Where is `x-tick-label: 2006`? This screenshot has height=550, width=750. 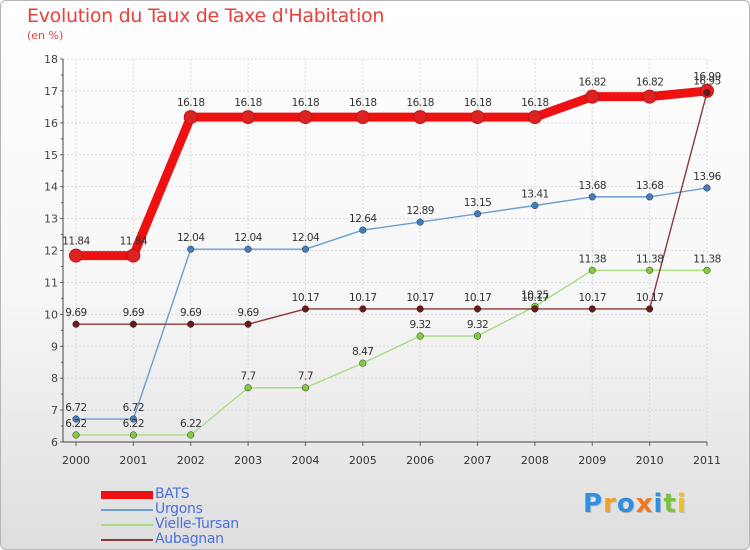
x-tick-label: 2006 is located at coordinates (420, 460).